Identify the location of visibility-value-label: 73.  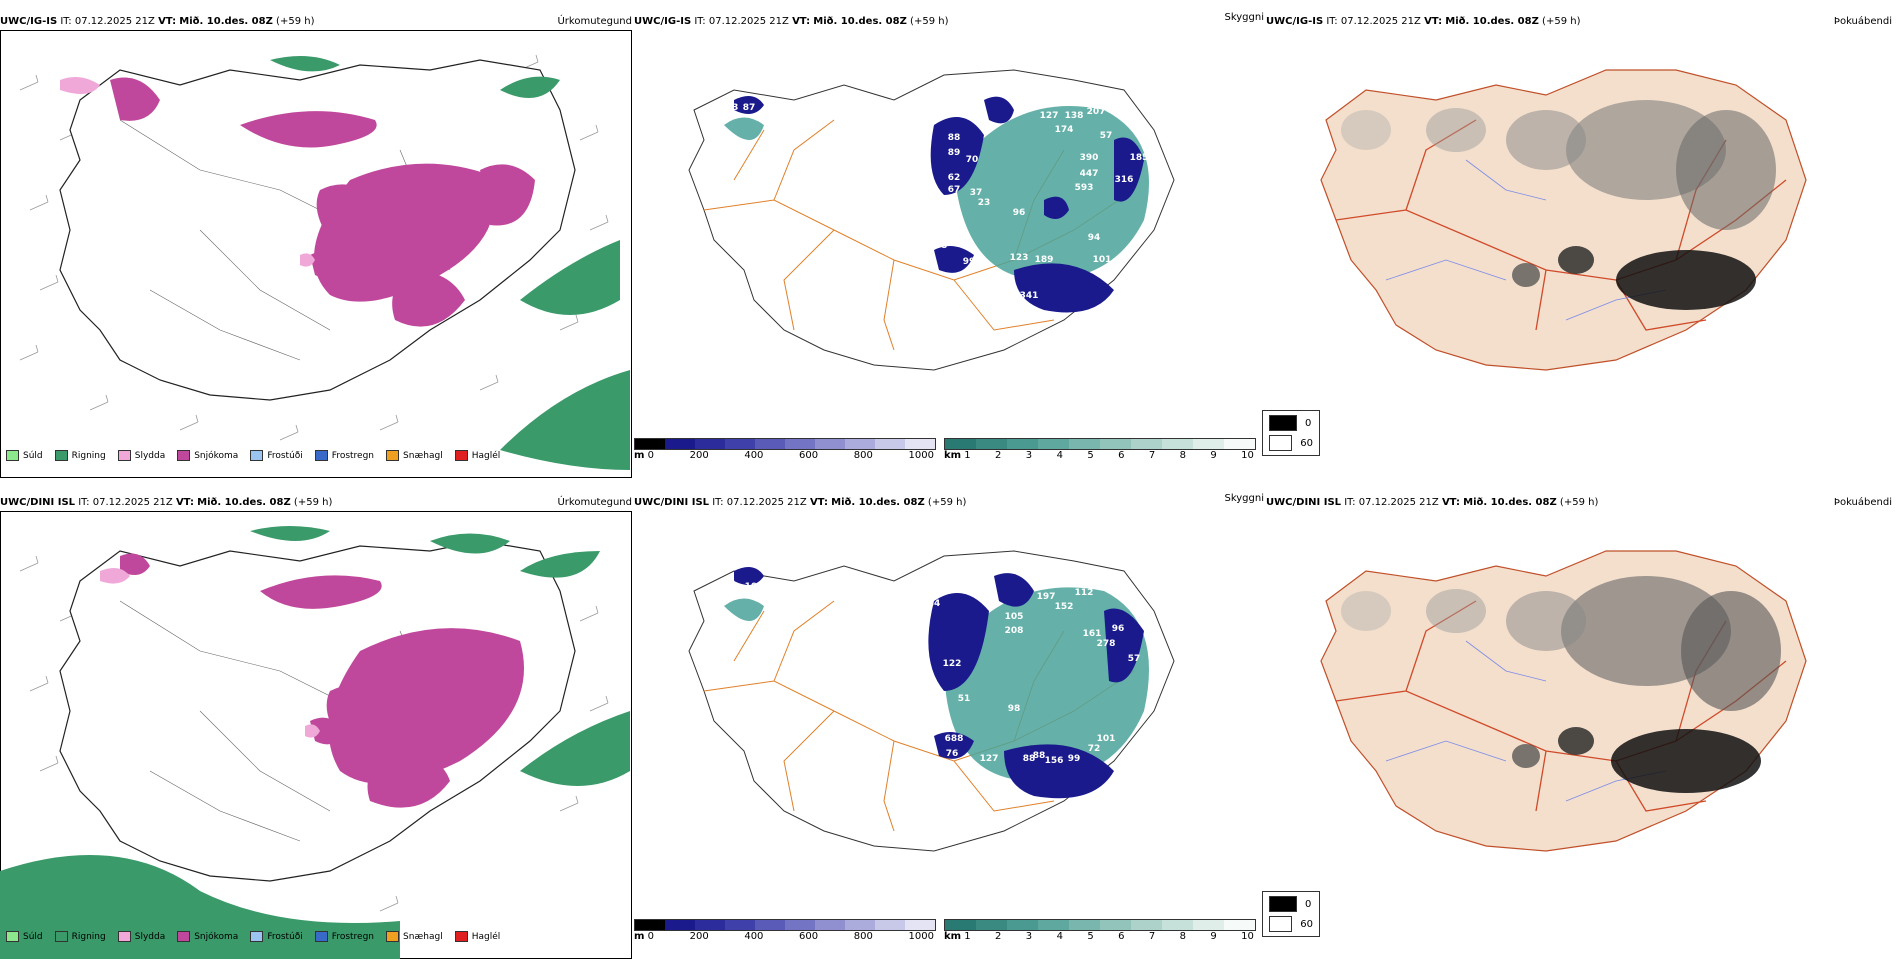
(970, 769).